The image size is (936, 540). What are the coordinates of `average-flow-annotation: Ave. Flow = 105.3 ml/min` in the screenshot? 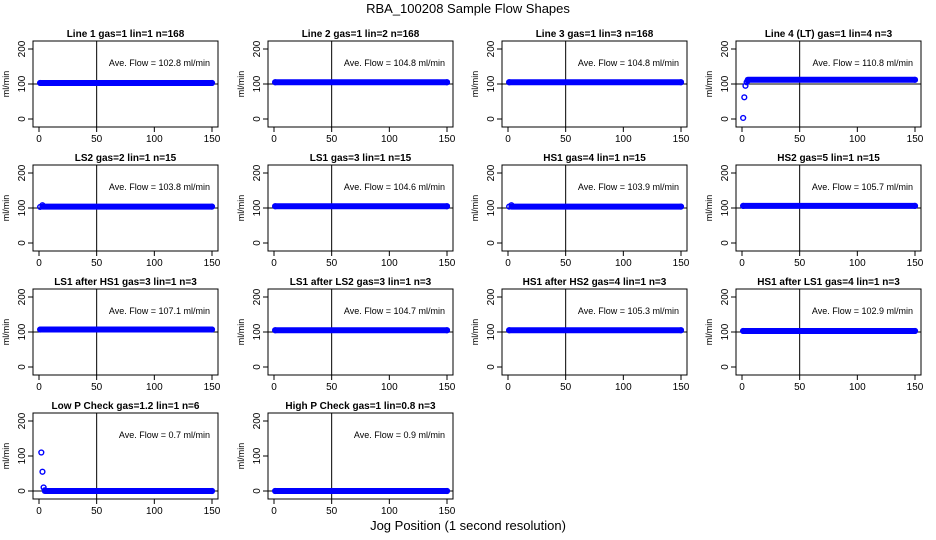 It's located at (628, 311).